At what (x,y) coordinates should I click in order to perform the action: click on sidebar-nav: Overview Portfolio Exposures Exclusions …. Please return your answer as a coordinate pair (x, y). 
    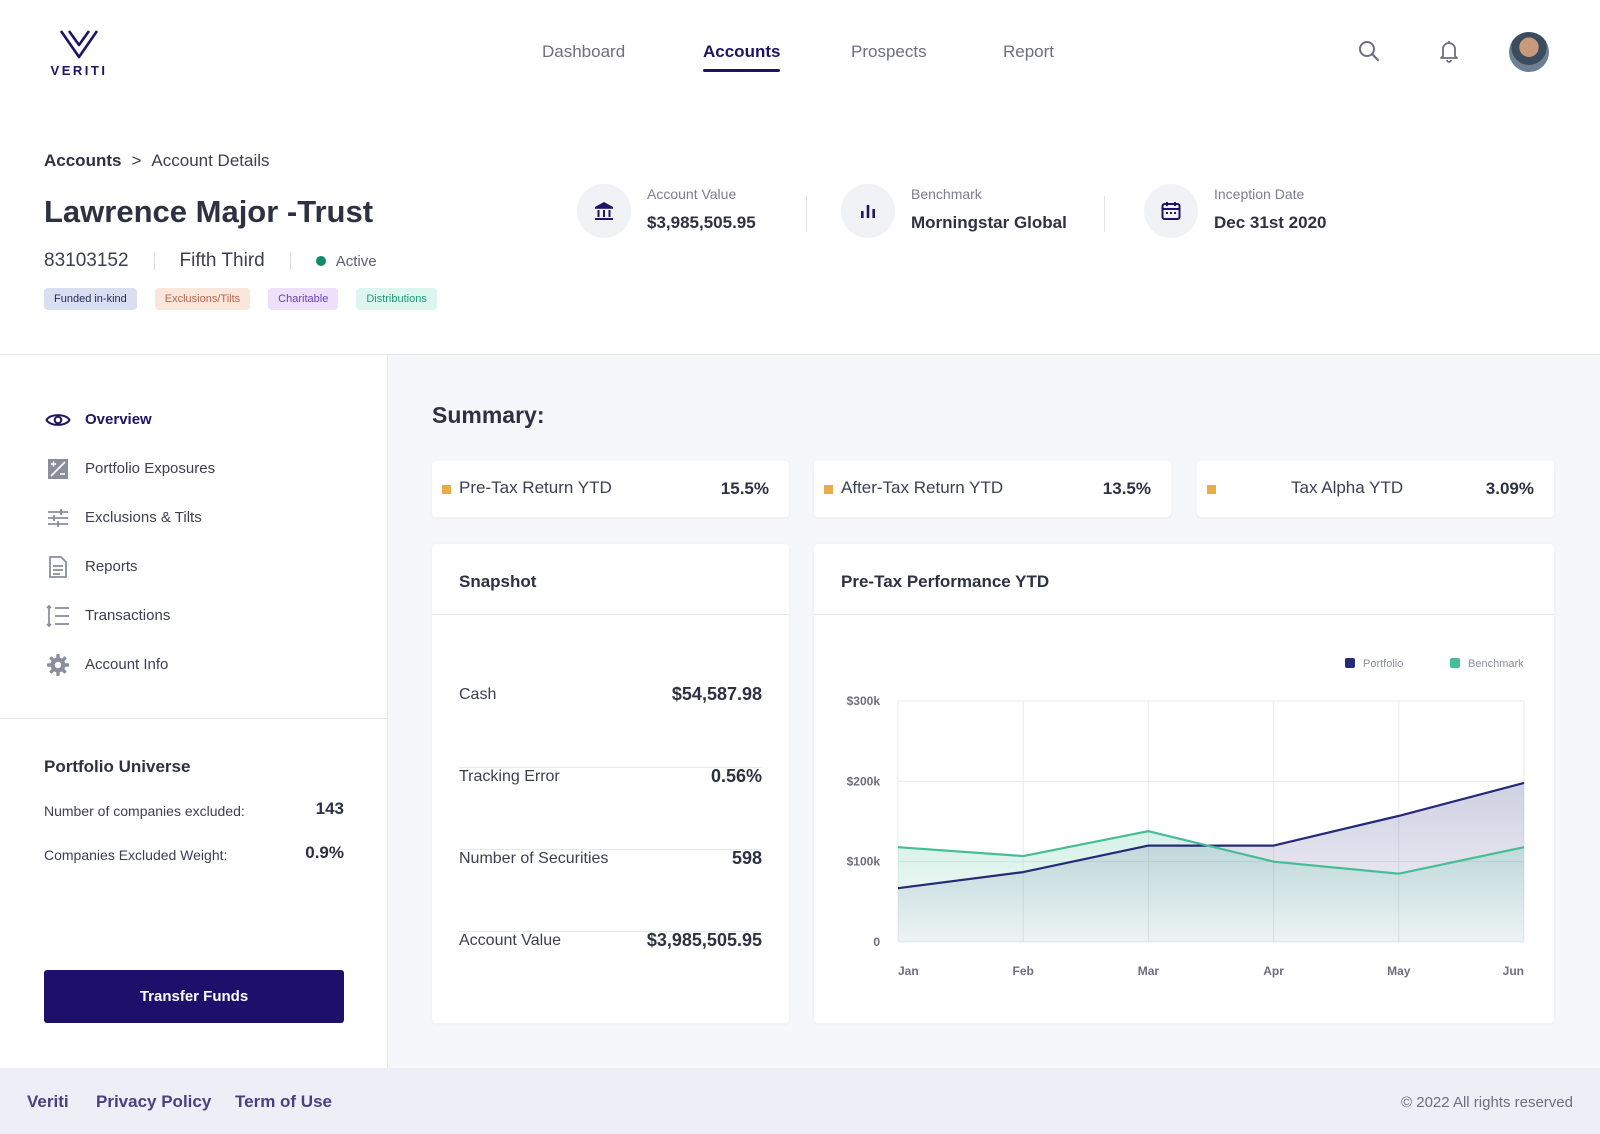
    Looking at the image, I should click on (130, 542).